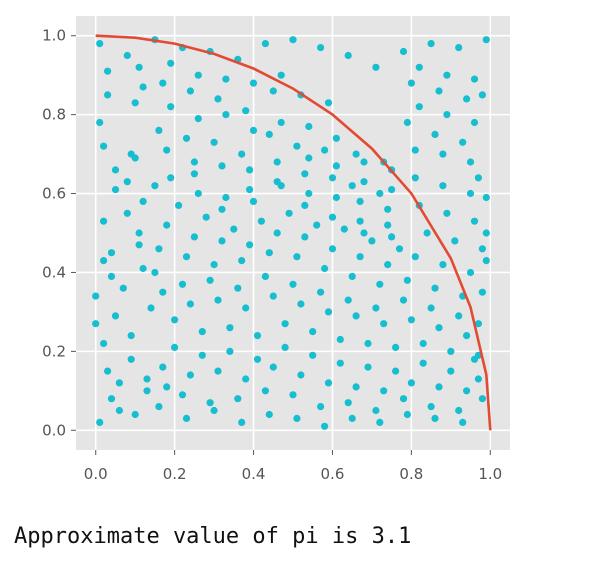  What do you see at coordinates (333, 474) in the screenshot?
I see `x-tick-label: 0.6` at bounding box center [333, 474].